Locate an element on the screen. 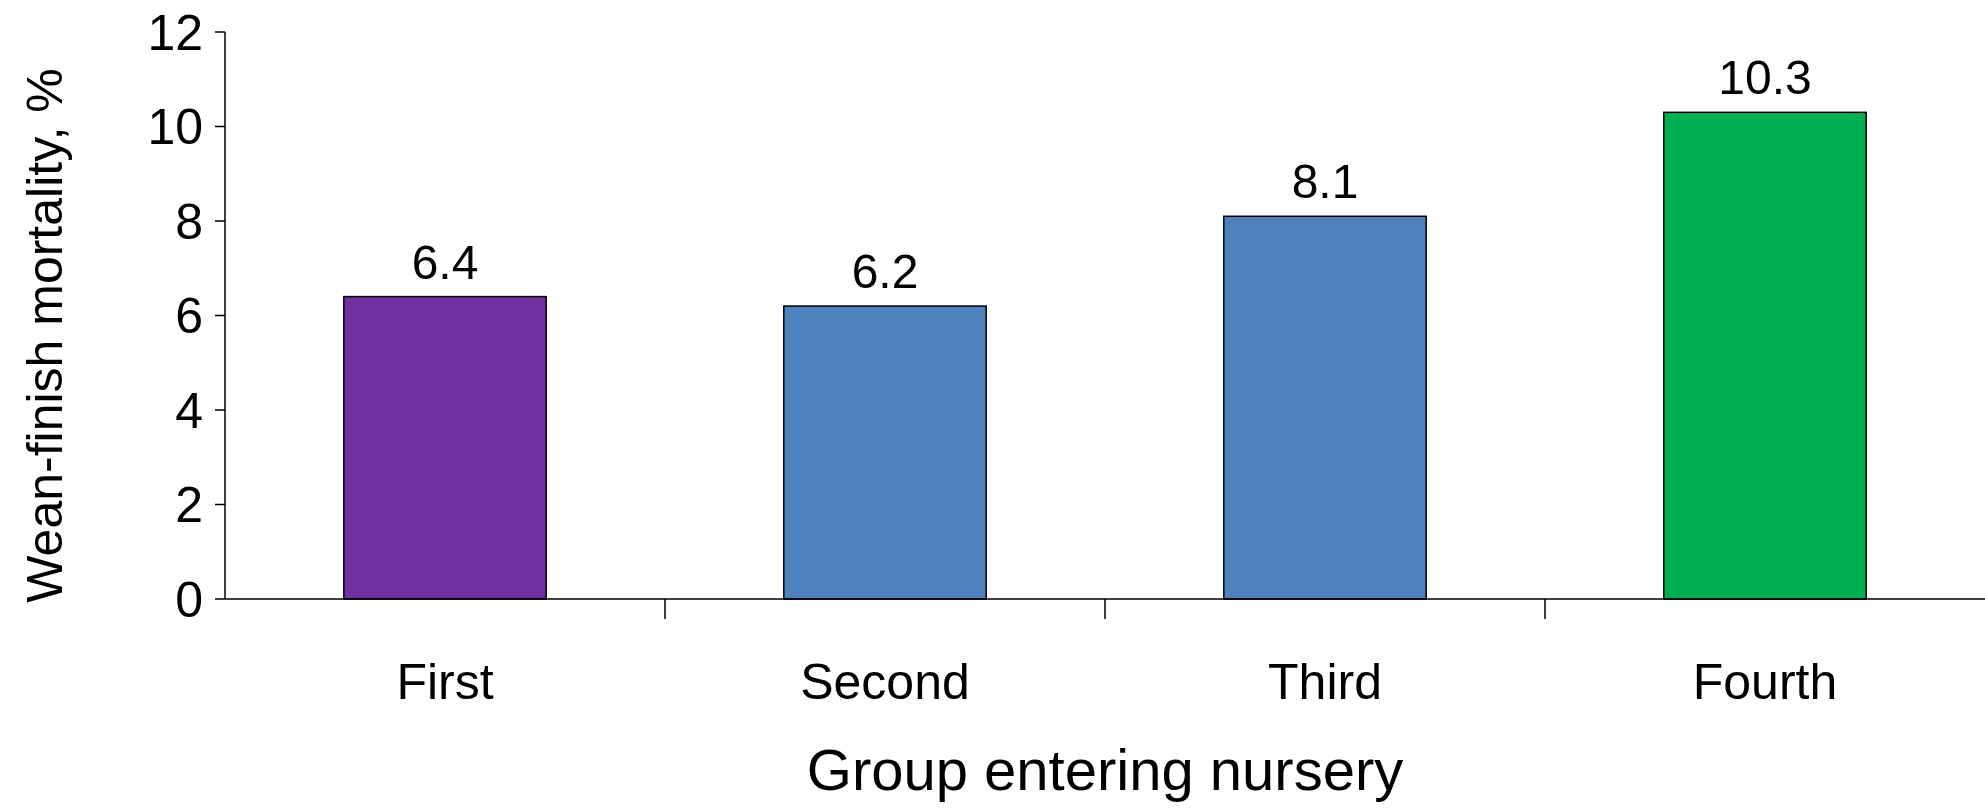 The height and width of the screenshot is (812, 1985). x-axis-title: Group entering nursery is located at coordinates (1105, 769).